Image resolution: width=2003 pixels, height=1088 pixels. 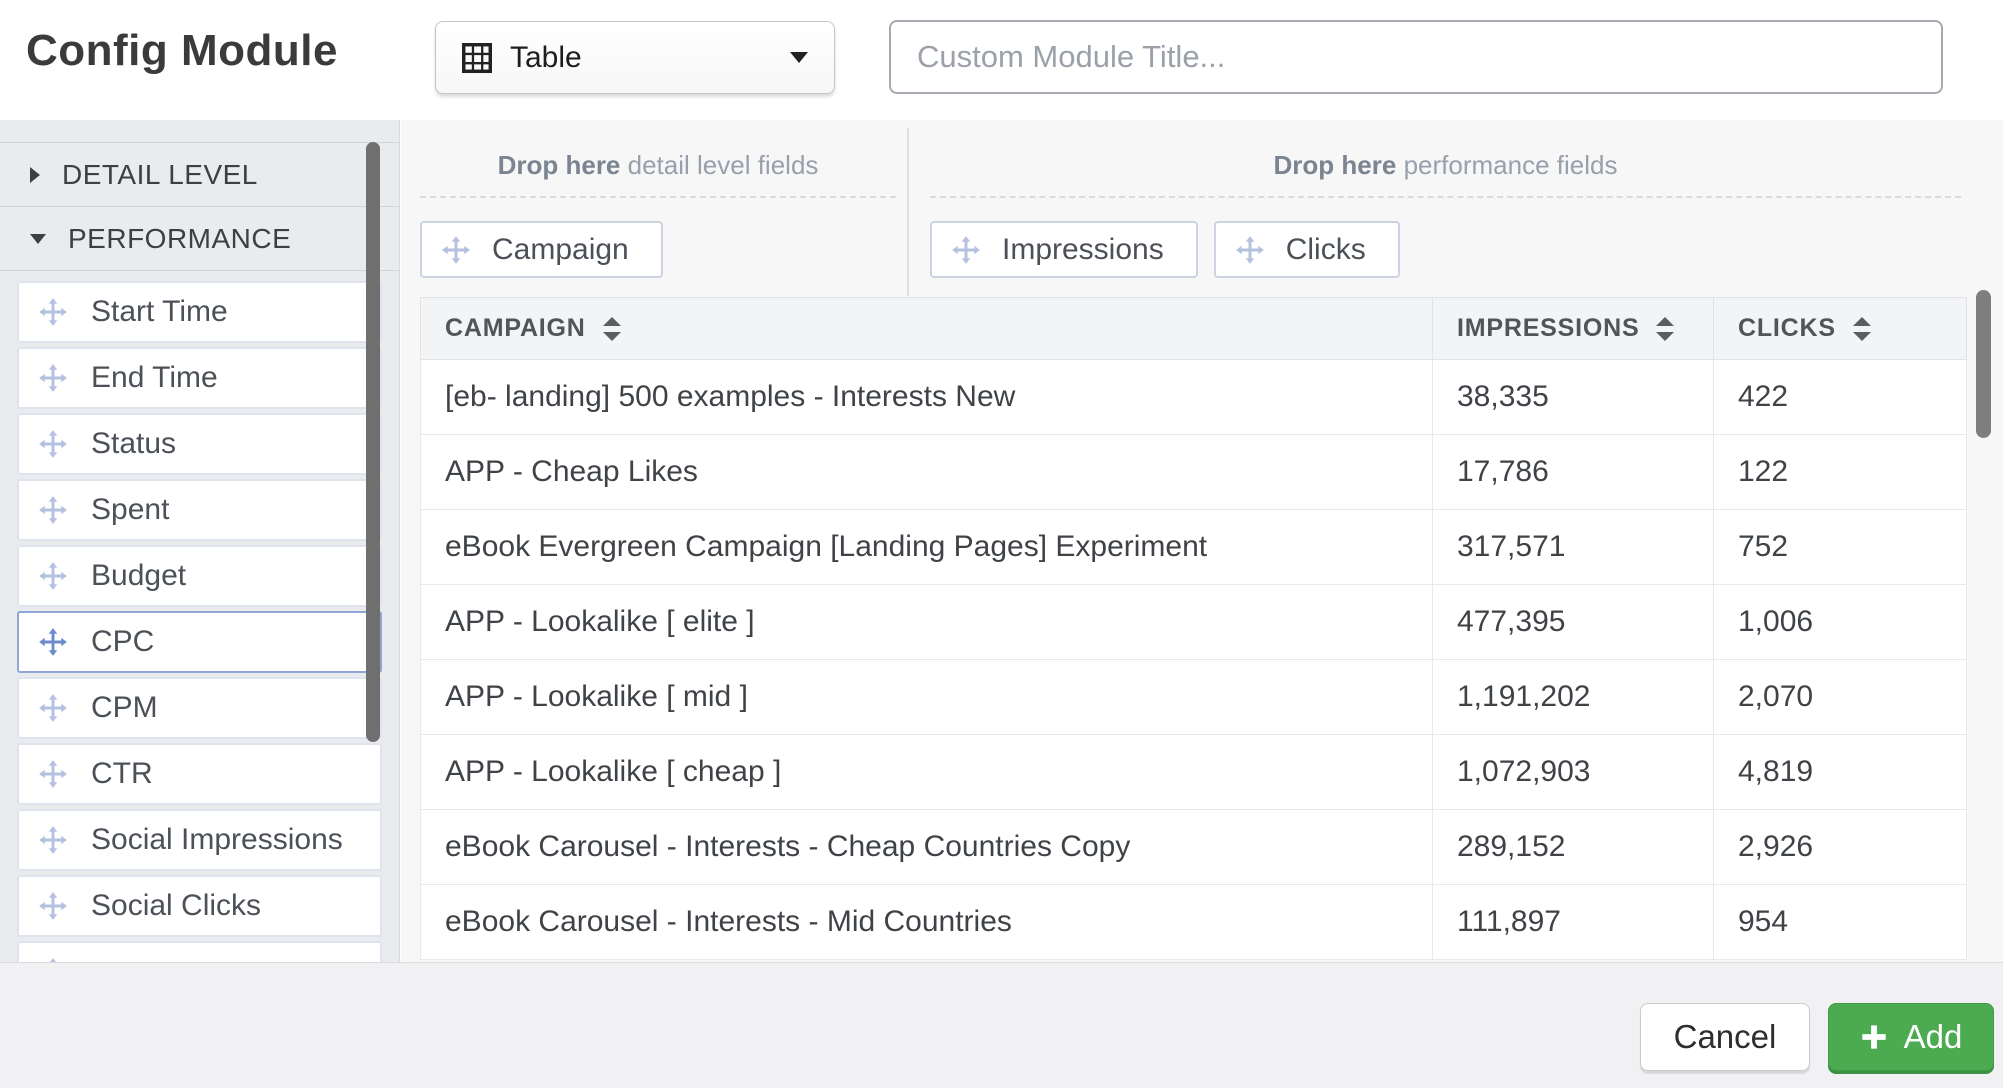 I want to click on table-row: APP - Cheap Likes 17,786 122, so click(x=1193, y=472).